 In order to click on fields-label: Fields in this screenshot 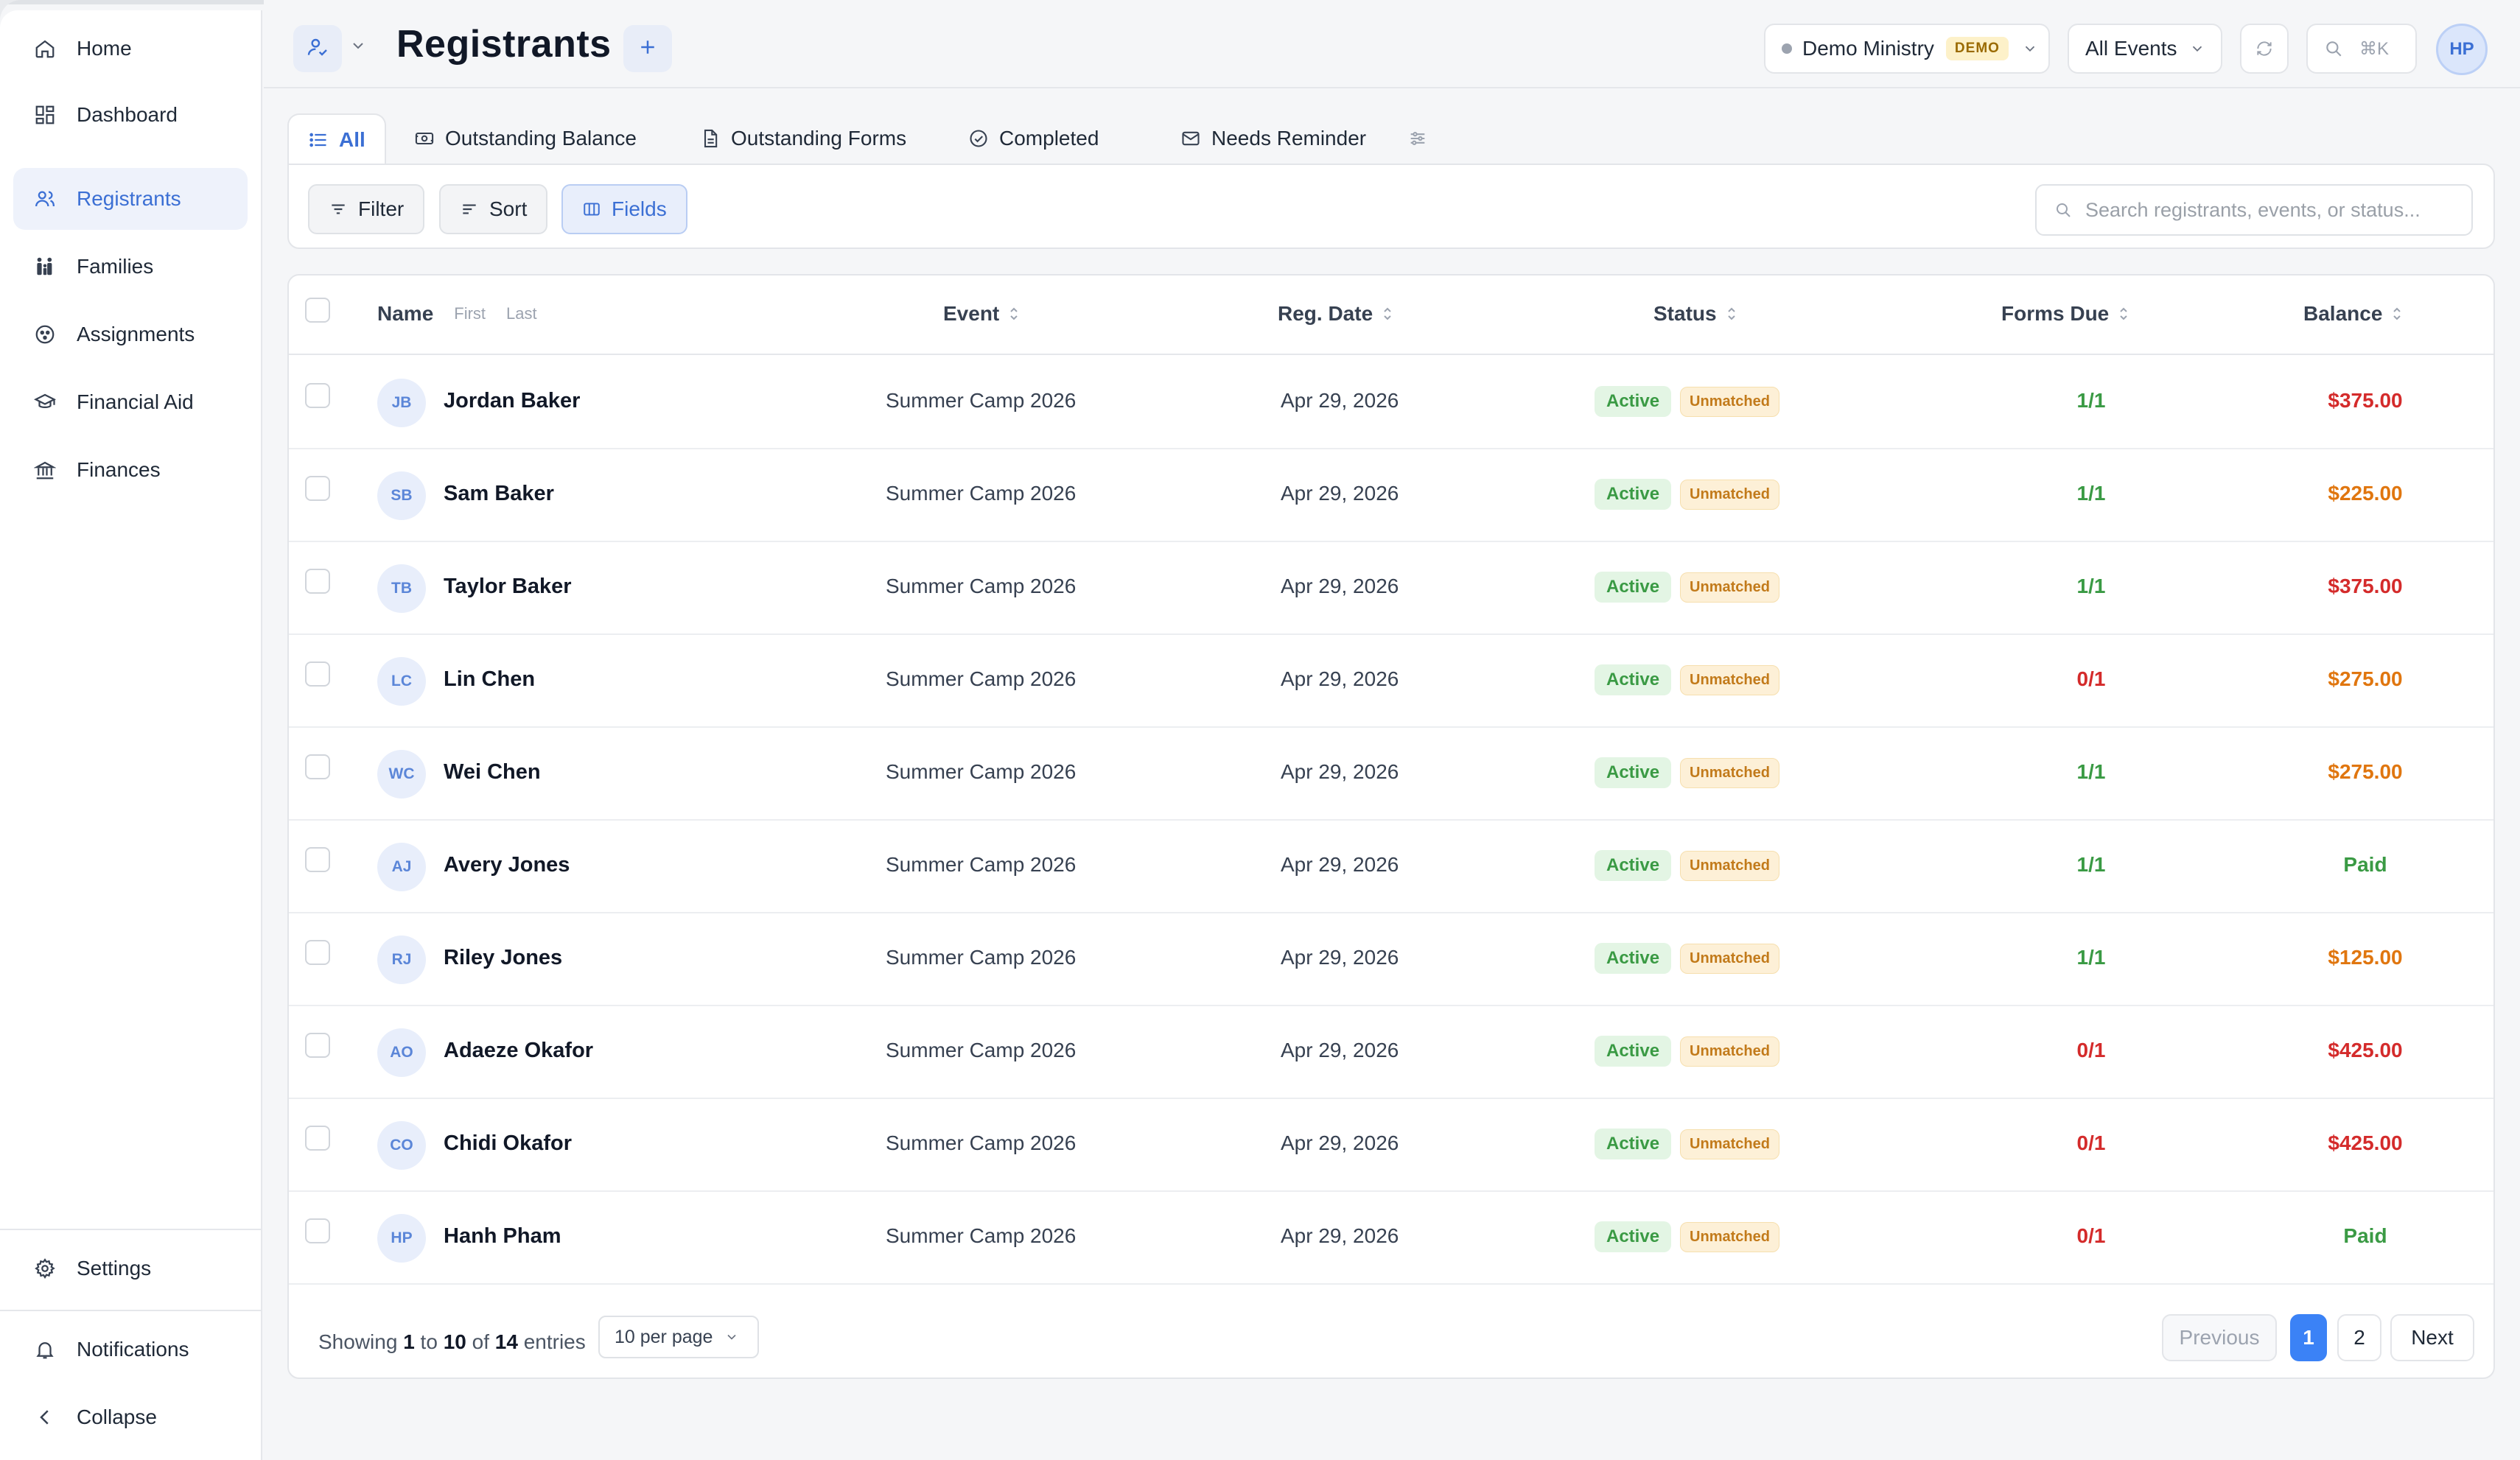, I will do `click(639, 208)`.